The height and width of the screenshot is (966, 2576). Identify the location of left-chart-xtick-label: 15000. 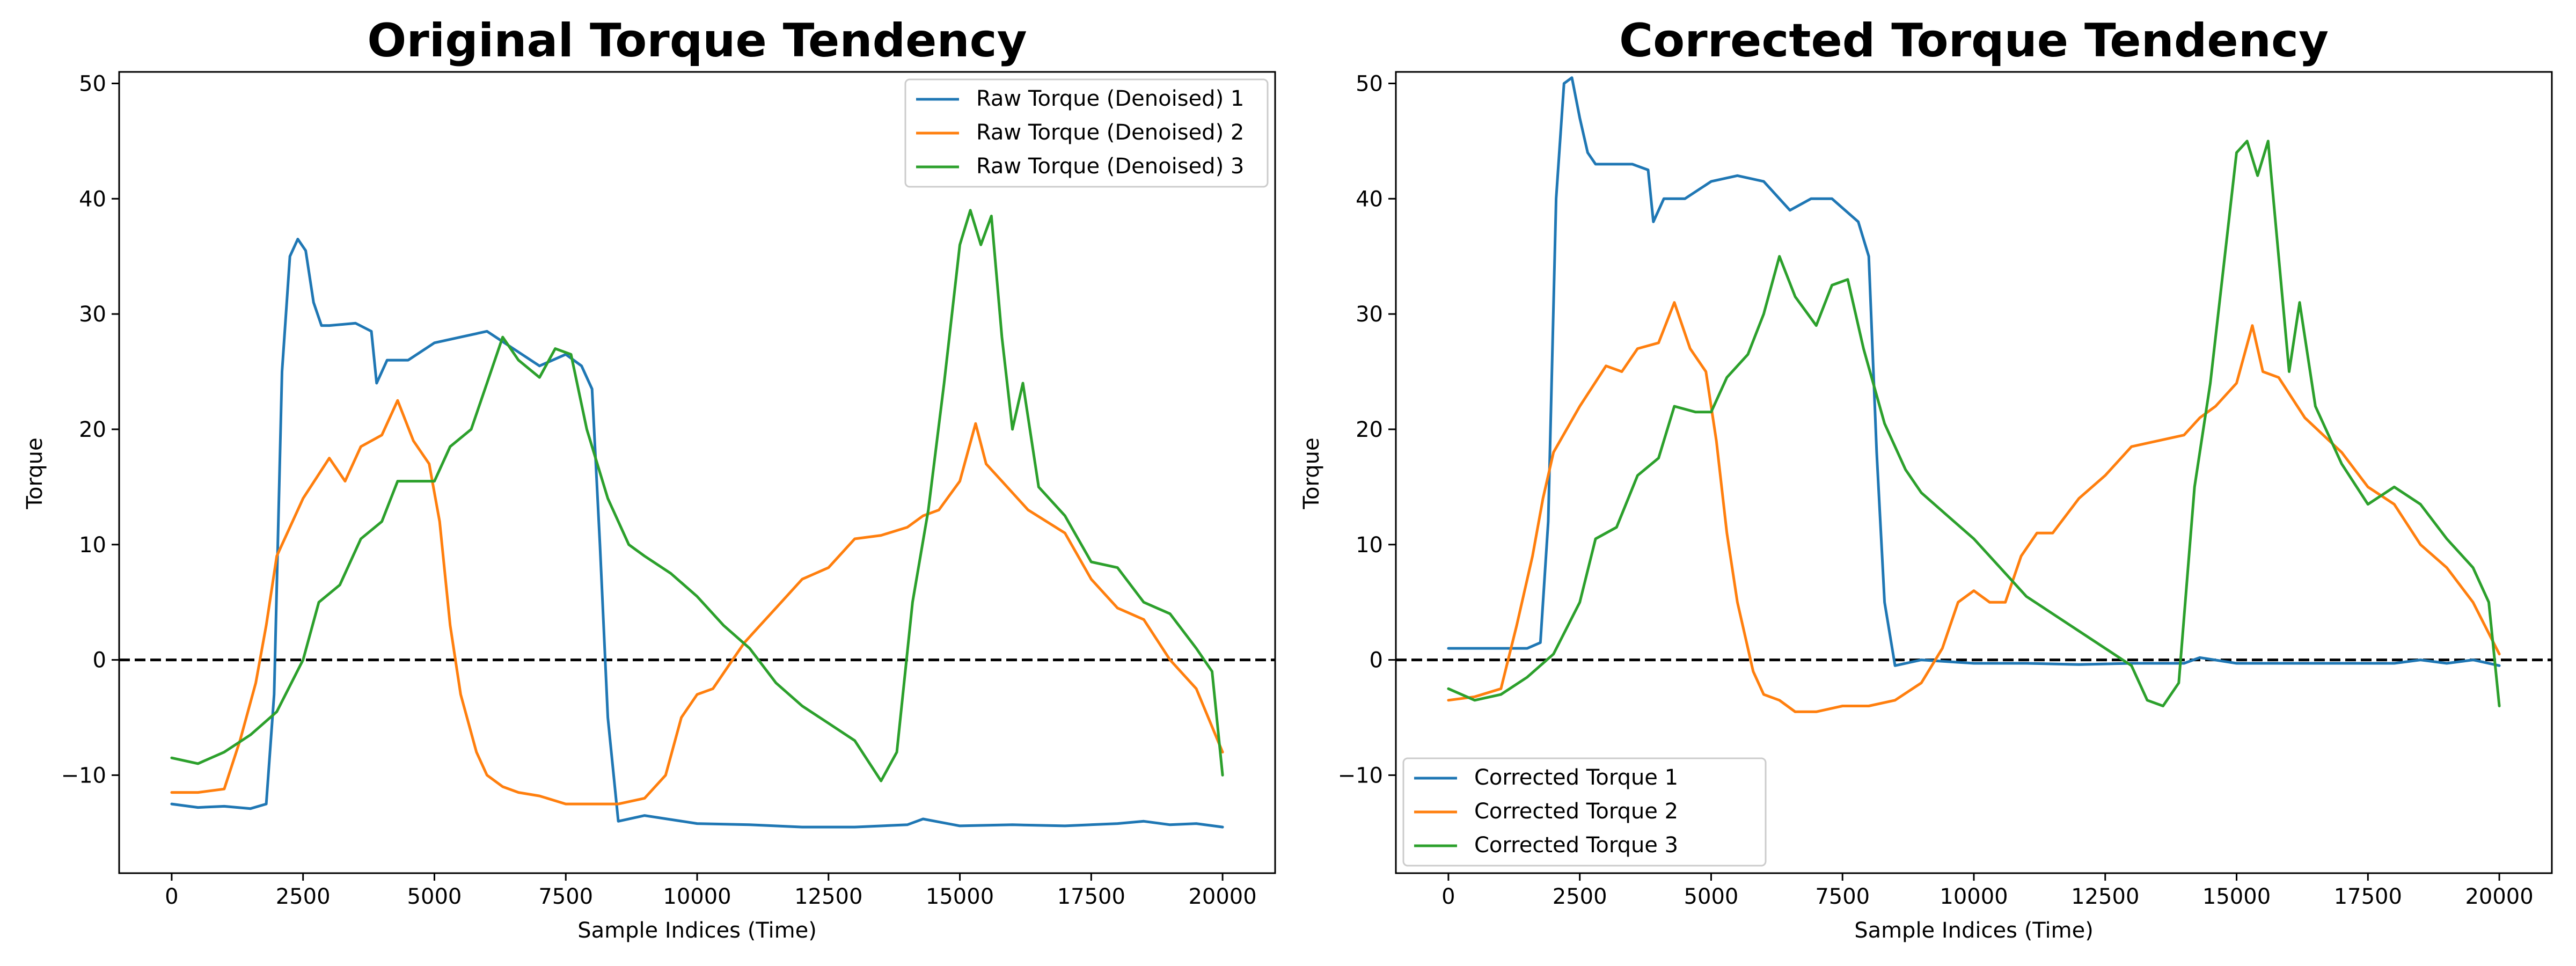
(960, 896).